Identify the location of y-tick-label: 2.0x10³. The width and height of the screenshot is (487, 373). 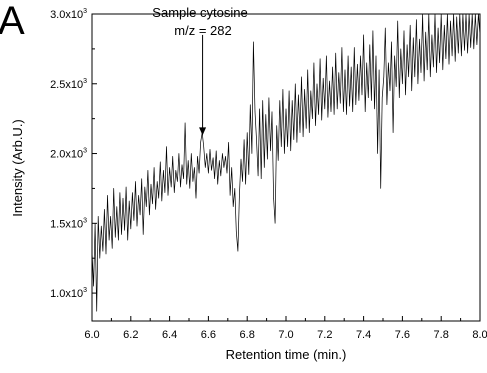
(68, 154).